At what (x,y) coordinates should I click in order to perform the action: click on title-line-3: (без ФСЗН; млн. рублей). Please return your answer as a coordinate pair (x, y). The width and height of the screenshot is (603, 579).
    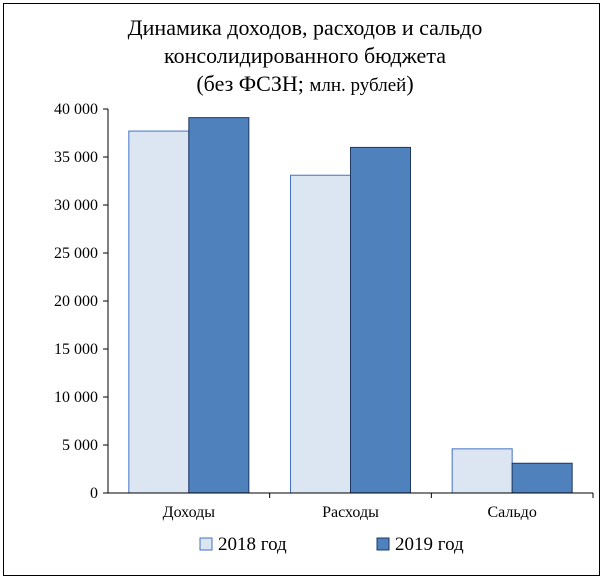
    Looking at the image, I should click on (304, 83).